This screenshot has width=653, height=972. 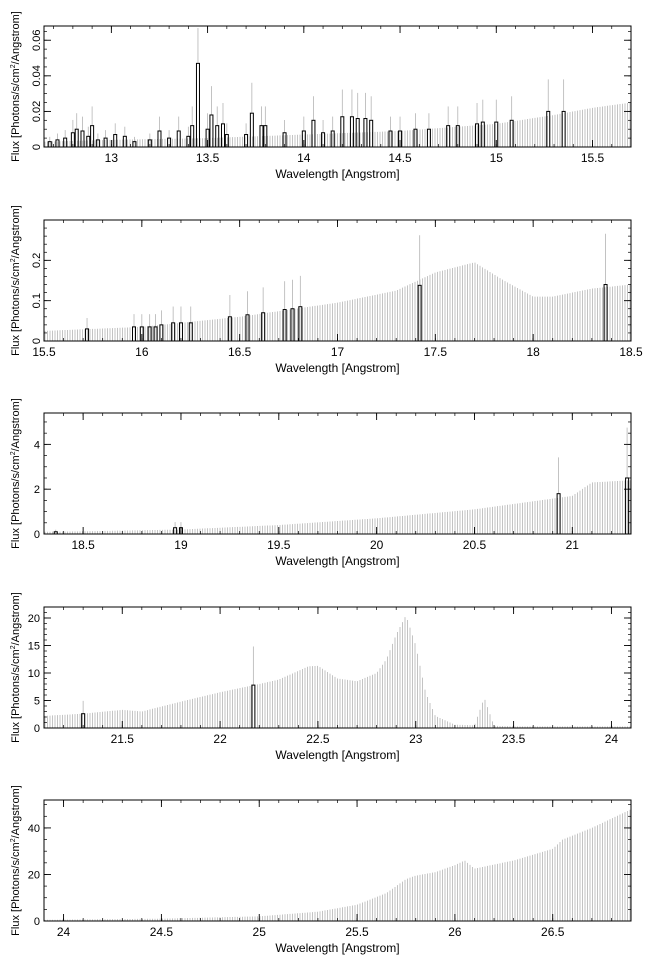 What do you see at coordinates (304, 158) in the screenshot?
I see `x-tick-label: 14` at bounding box center [304, 158].